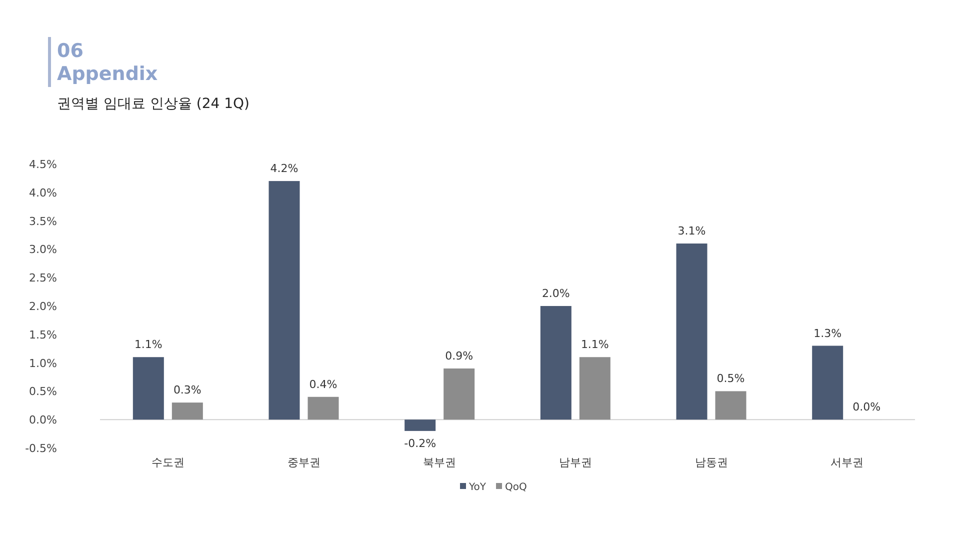 The height and width of the screenshot is (551, 980). What do you see at coordinates (43, 420) in the screenshot?
I see `y-tick-label: 0.0%` at bounding box center [43, 420].